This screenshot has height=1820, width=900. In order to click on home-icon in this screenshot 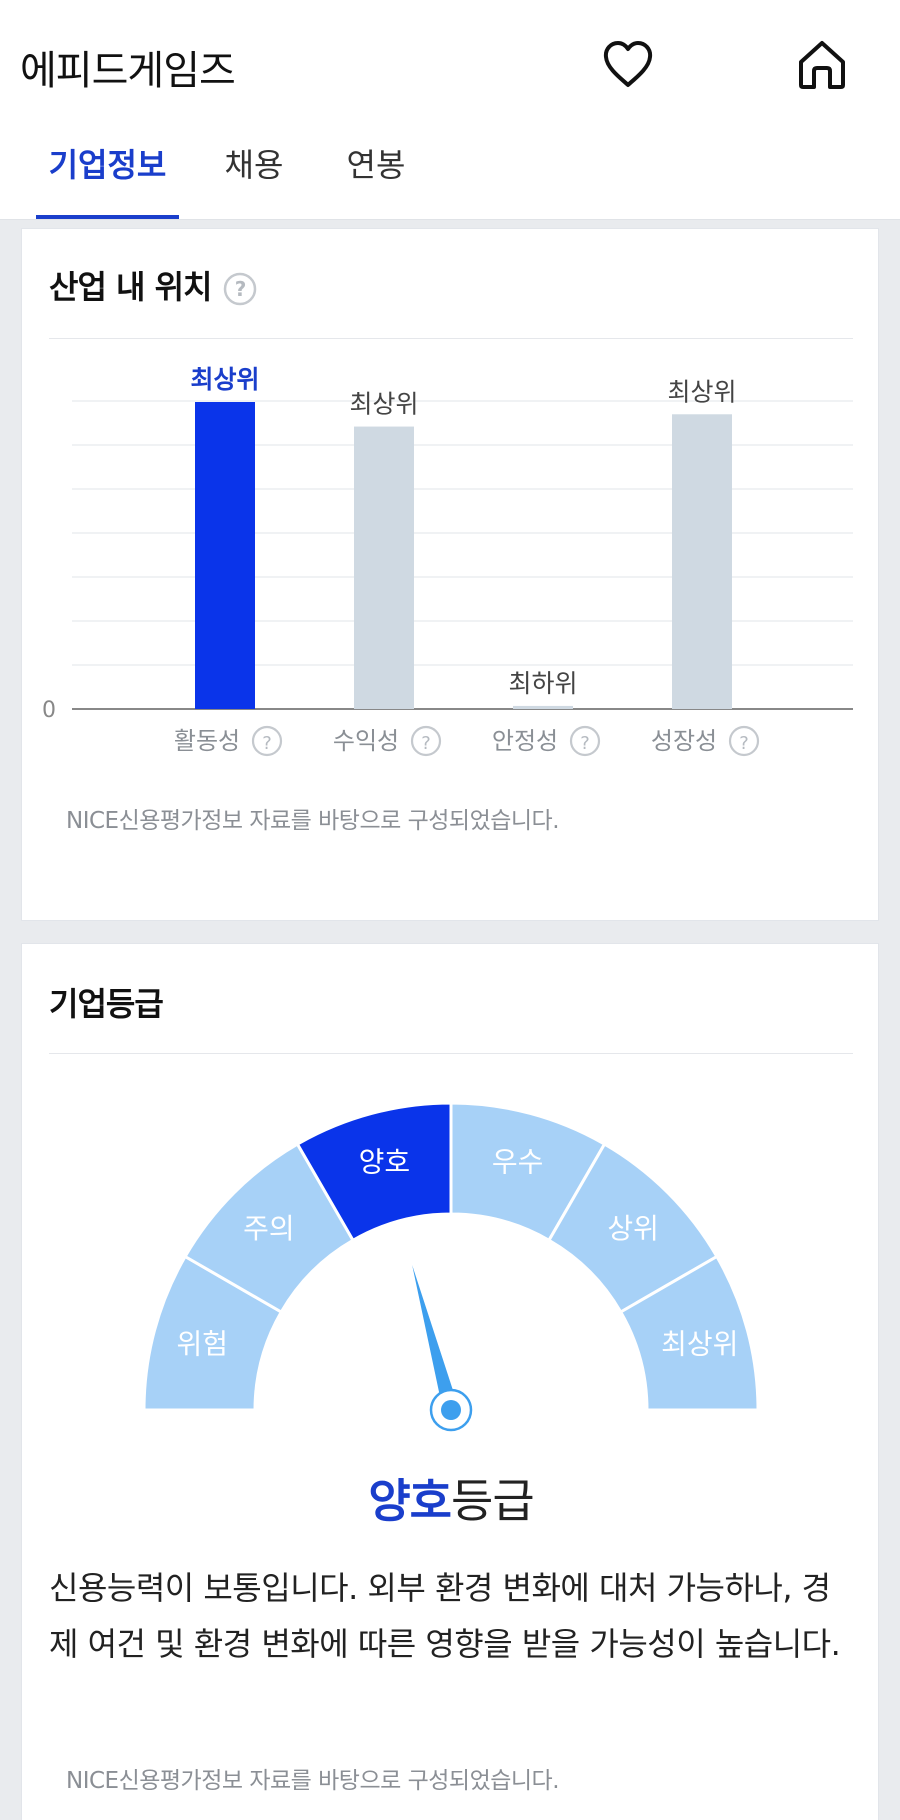, I will do `click(822, 65)`.